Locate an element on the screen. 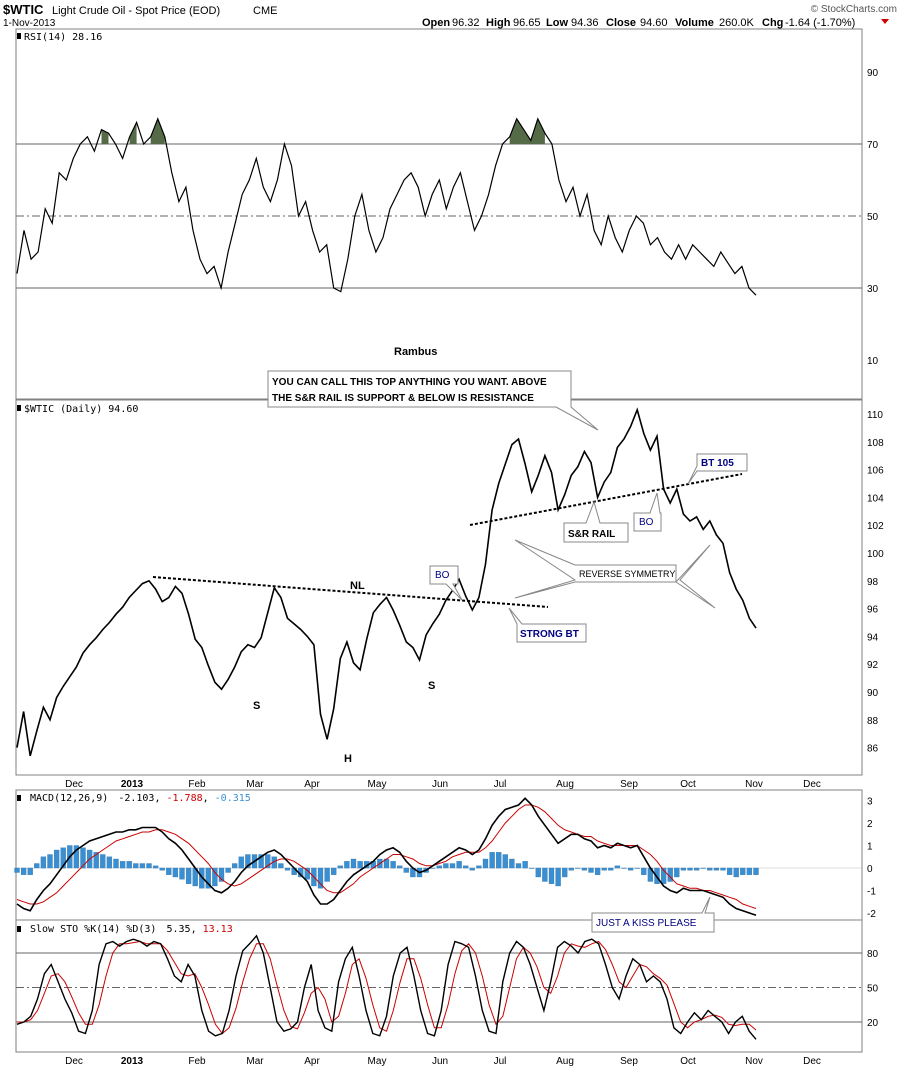  macd-panel: 3 2 1 0 -1 -2 is located at coordinates (445, 858).